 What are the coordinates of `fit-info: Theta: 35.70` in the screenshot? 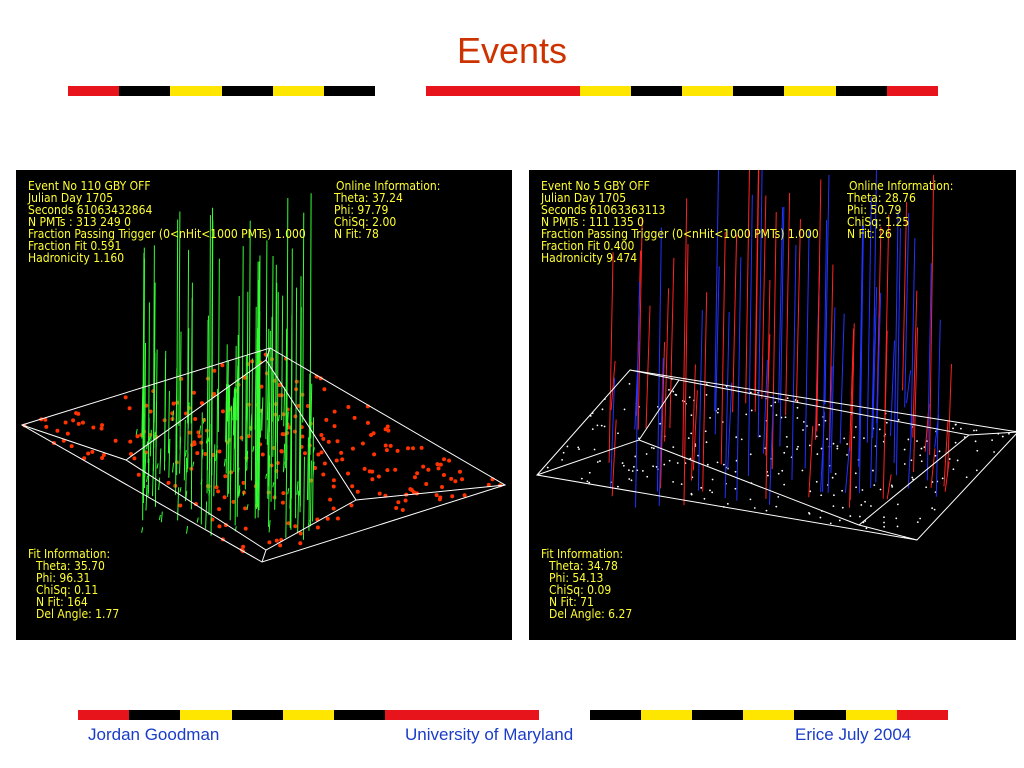 It's located at (70, 566).